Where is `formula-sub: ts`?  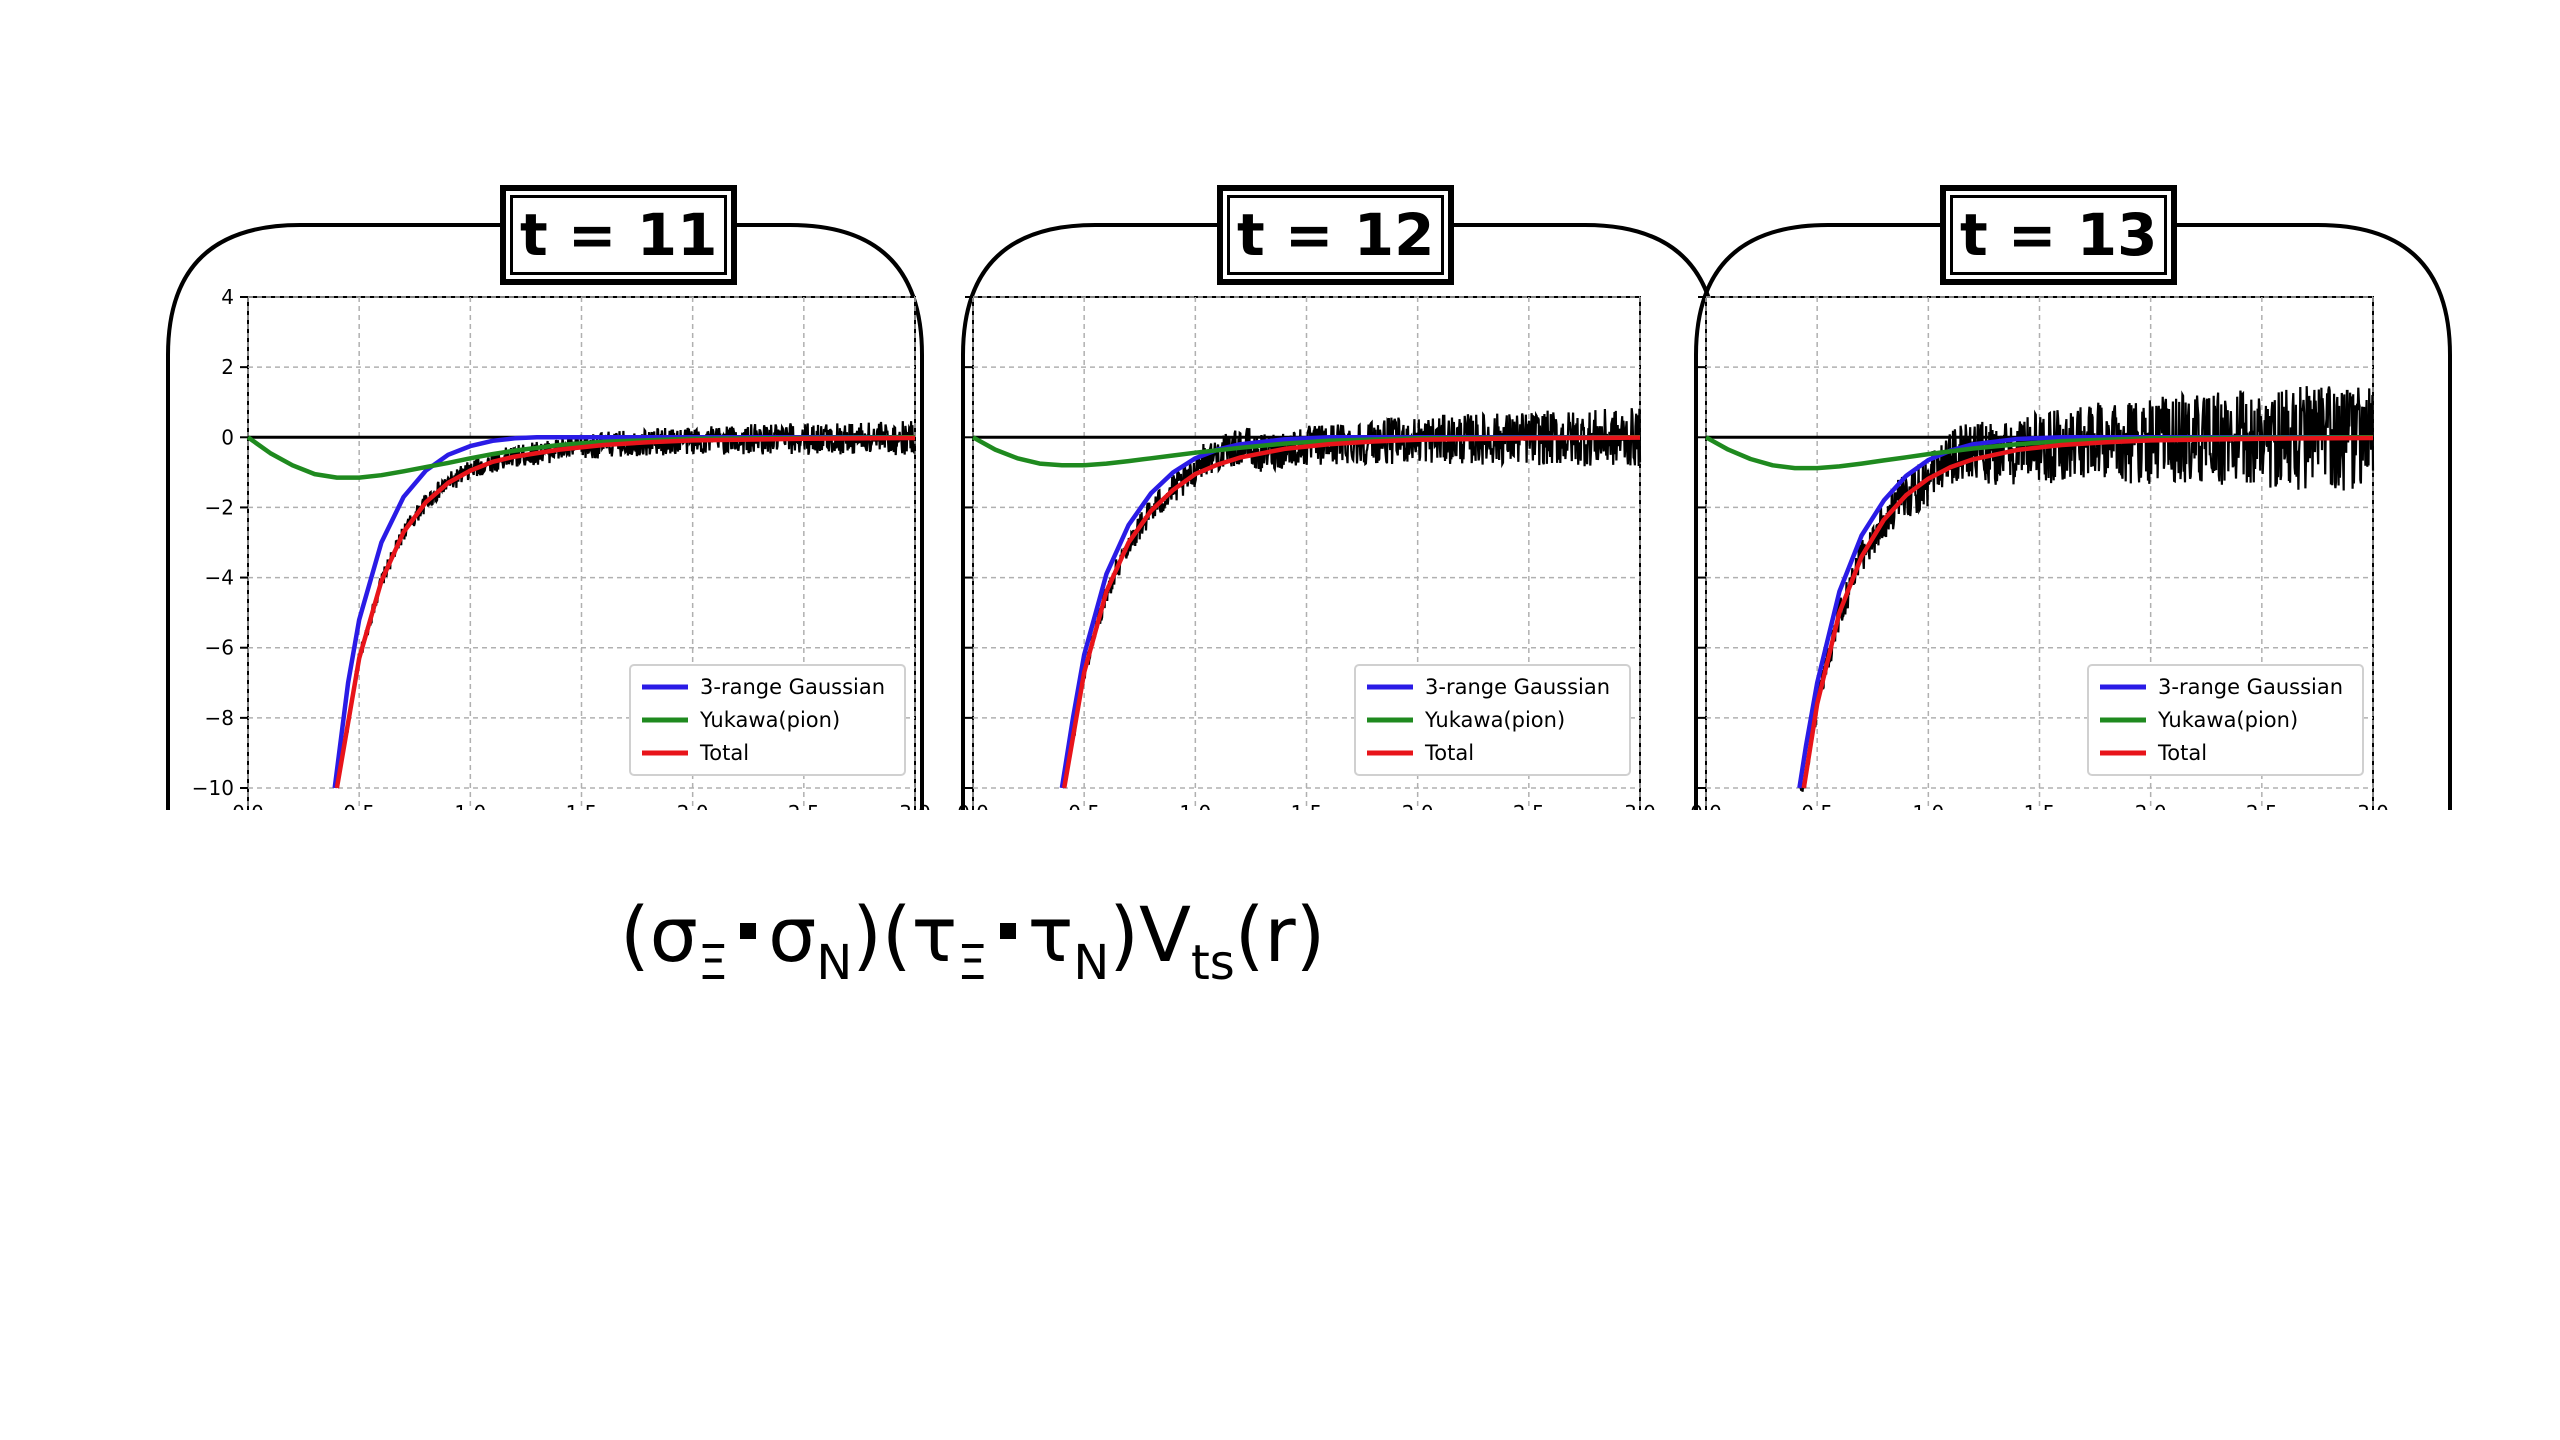 formula-sub: ts is located at coordinates (1212, 963).